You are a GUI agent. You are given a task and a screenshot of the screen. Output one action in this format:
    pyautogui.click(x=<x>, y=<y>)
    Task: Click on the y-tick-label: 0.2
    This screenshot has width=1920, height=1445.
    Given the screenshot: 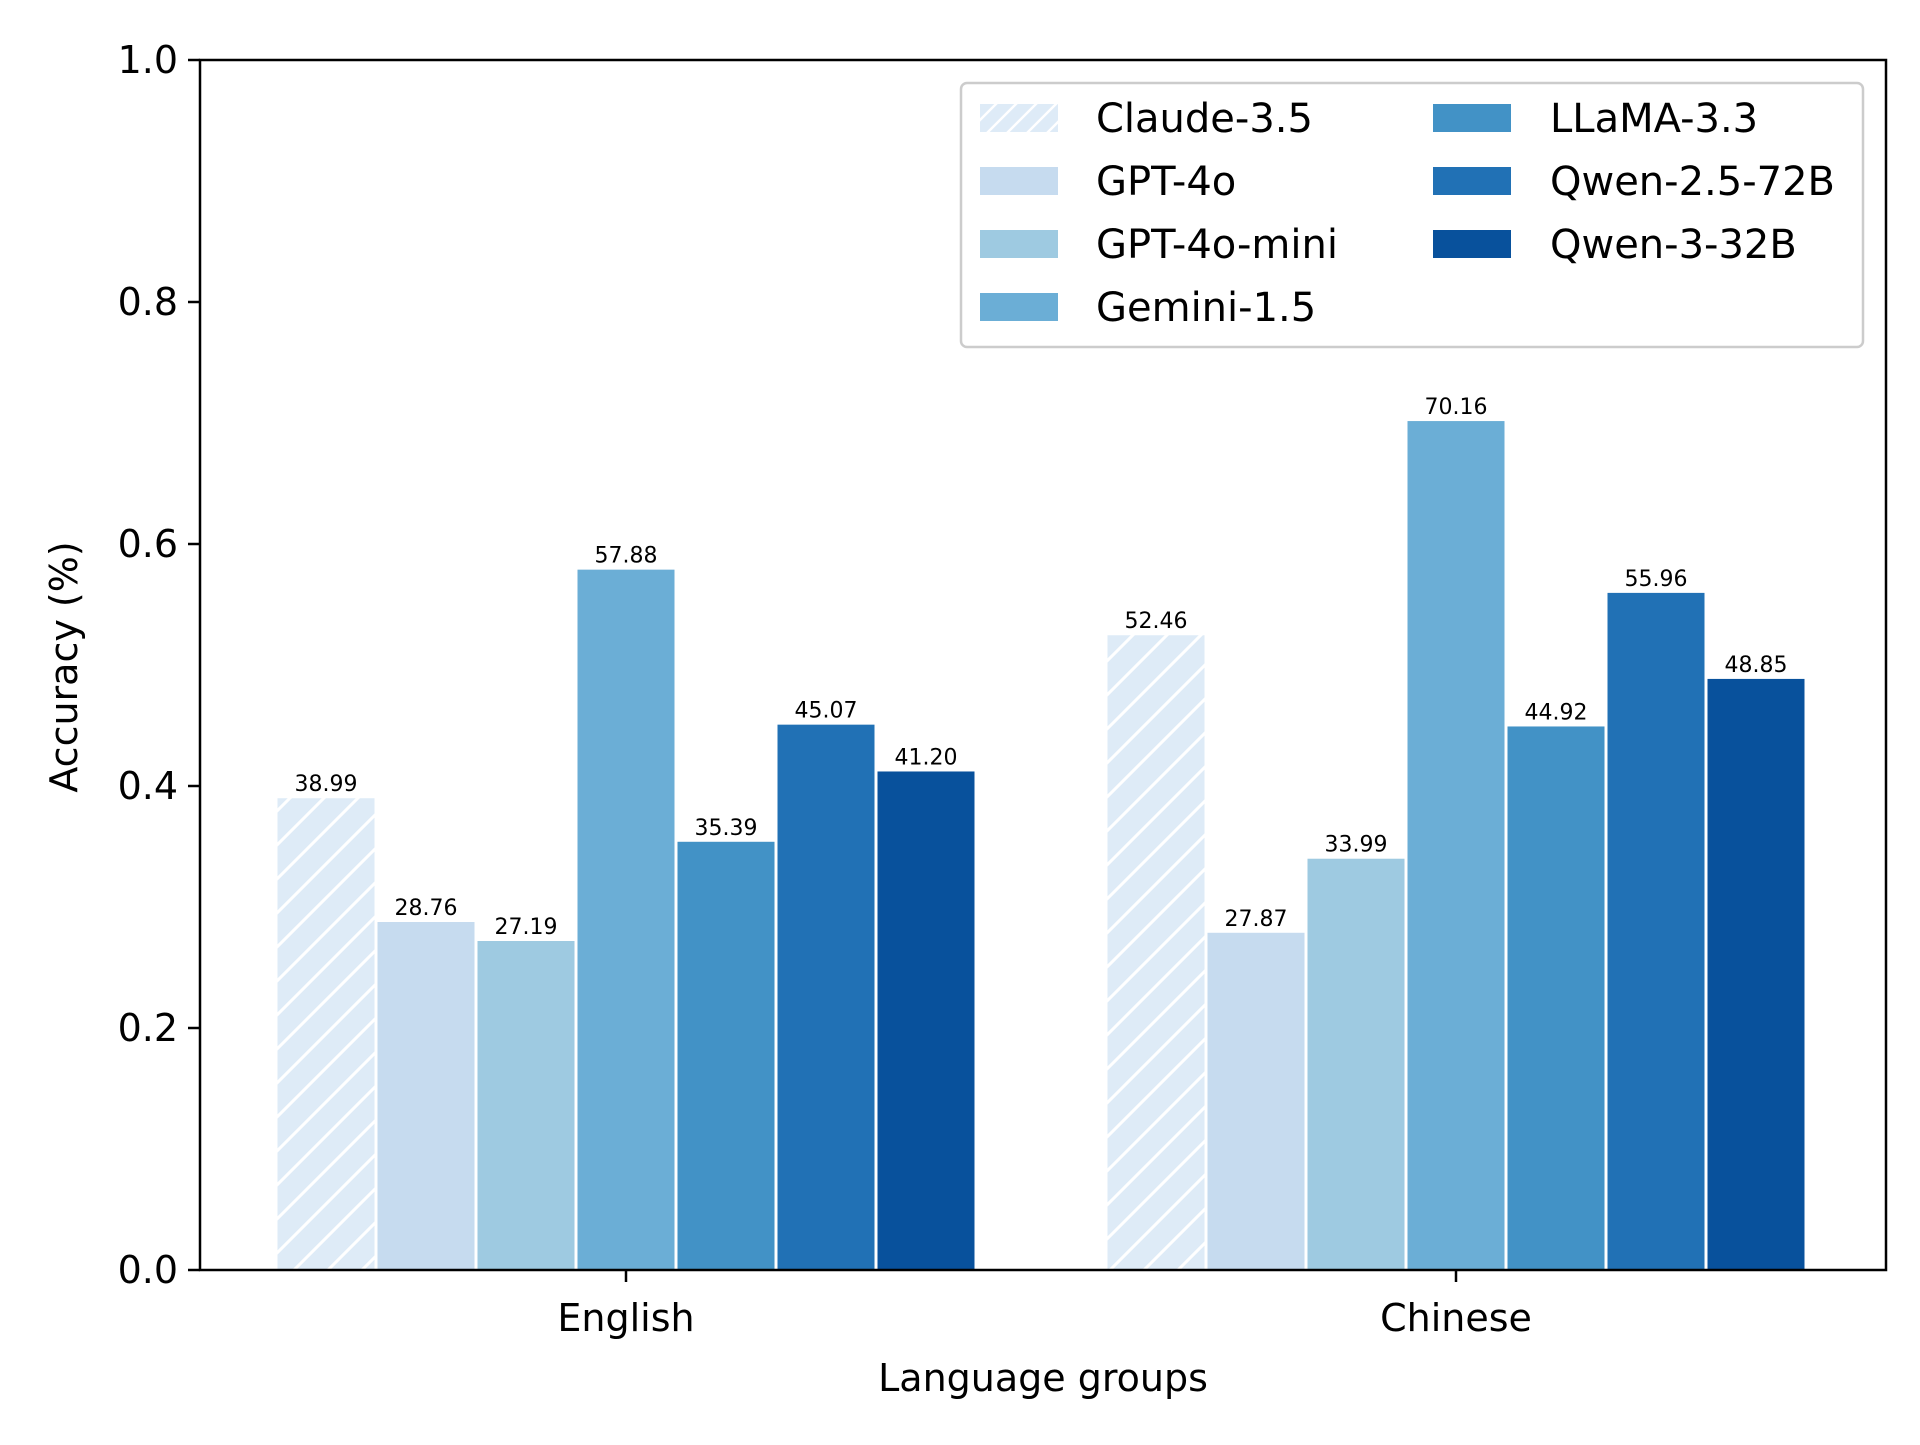 What is the action you would take?
    pyautogui.click(x=148, y=1028)
    